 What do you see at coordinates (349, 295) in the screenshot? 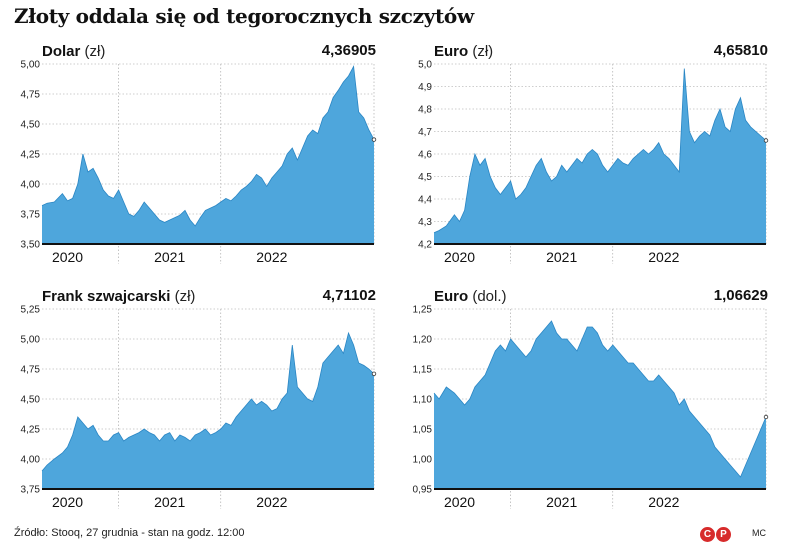
I see `last-value: 4,71102` at bounding box center [349, 295].